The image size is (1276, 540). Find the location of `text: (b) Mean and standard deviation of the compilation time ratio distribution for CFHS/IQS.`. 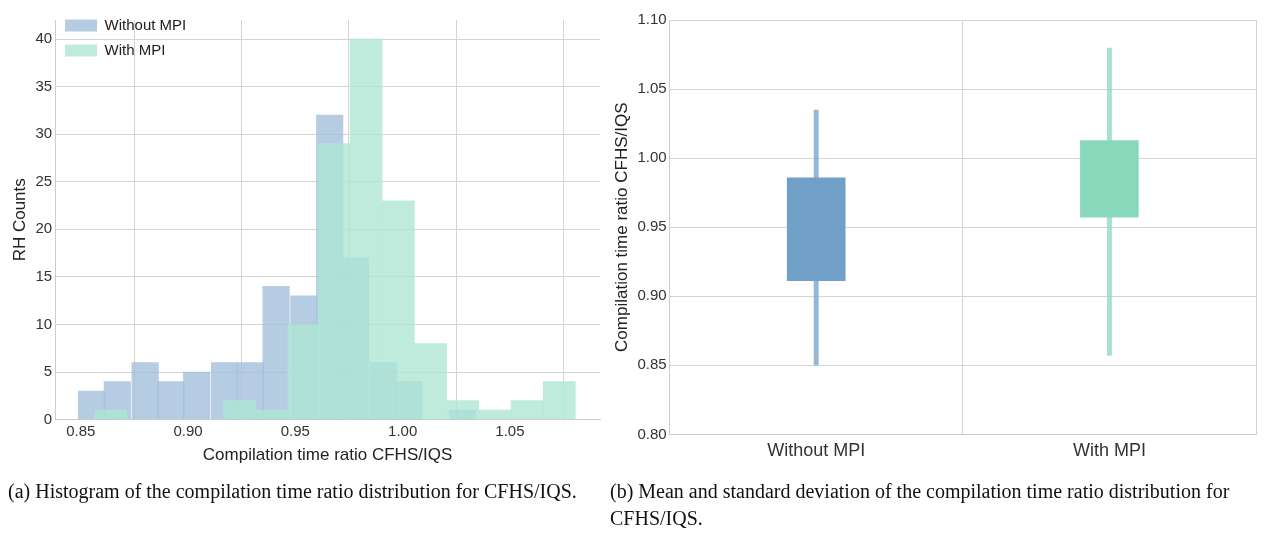

text: (b) Mean and standard deviation of the compilation time ratio distribution for CFHS/IQS. is located at coordinates (920, 505).